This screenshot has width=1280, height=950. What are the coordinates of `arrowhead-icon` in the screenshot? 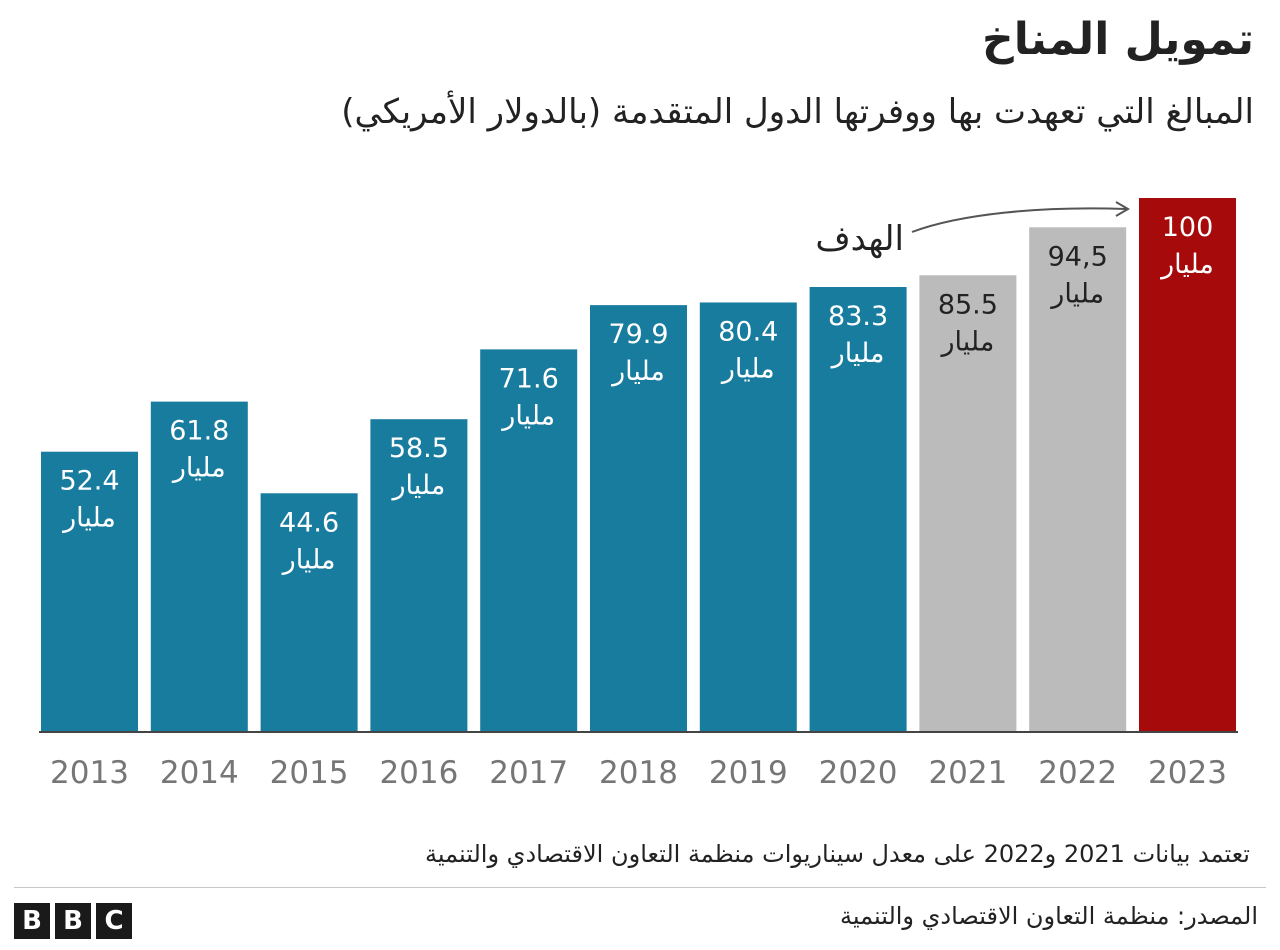 It's located at (1122, 209).